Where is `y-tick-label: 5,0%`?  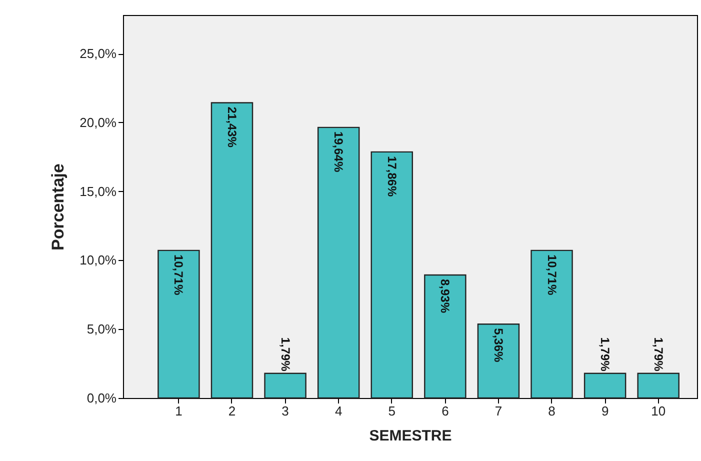 y-tick-label: 5,0% is located at coordinates (101, 329).